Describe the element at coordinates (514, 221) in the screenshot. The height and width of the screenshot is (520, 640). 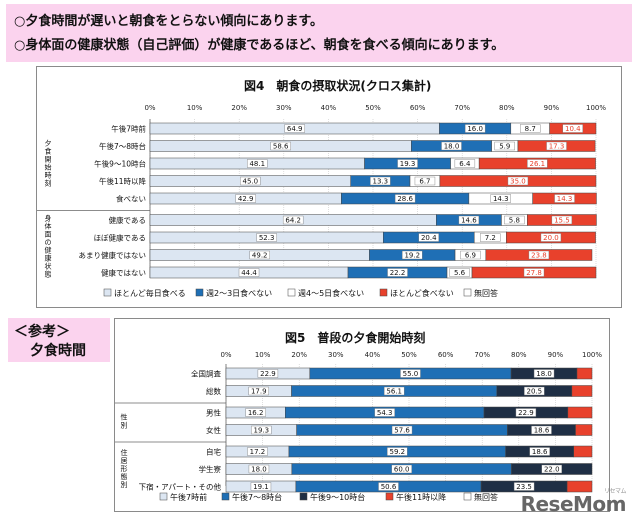
I see `chart1-data-label: 5.8` at that location.